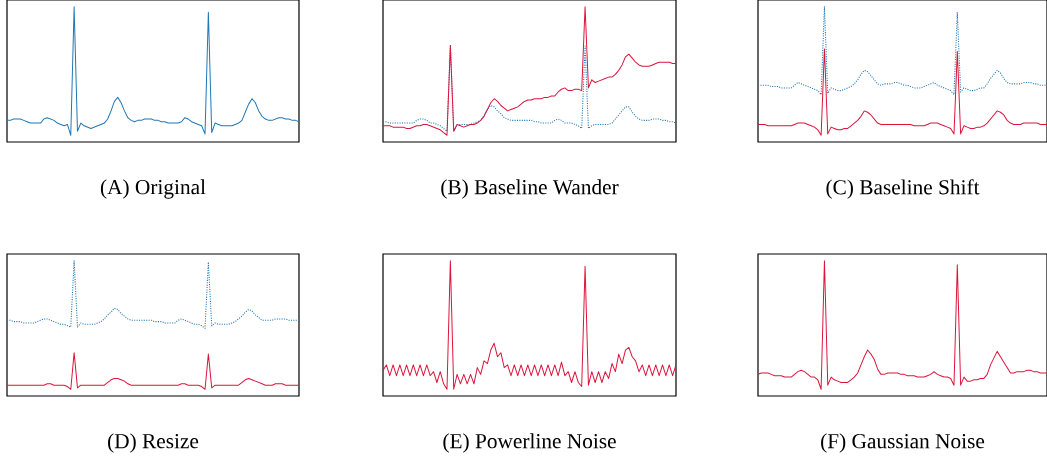 This screenshot has width=1047, height=469. I want to click on text: (E) Powerline Noise, so click(529, 443).